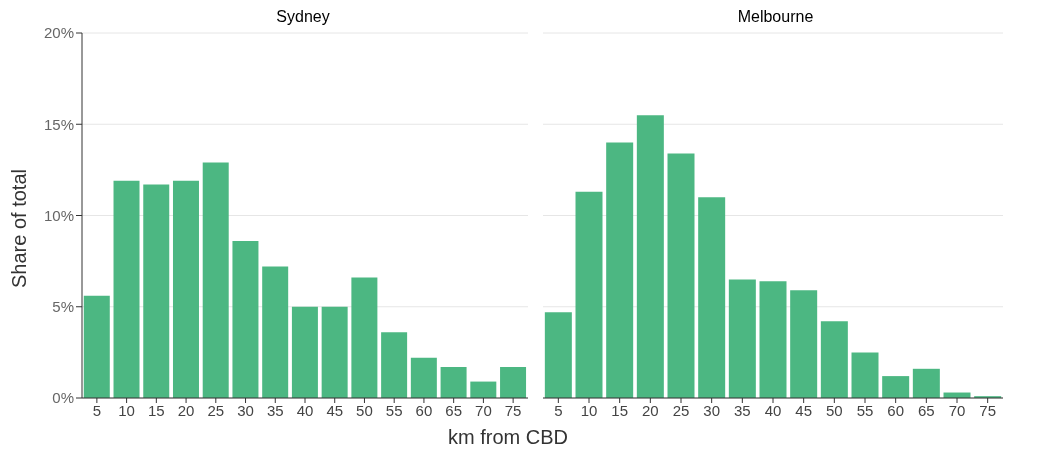 The width and height of the screenshot is (1044, 473). What do you see at coordinates (19, 228) in the screenshot?
I see `y-axis-title: Share of total` at bounding box center [19, 228].